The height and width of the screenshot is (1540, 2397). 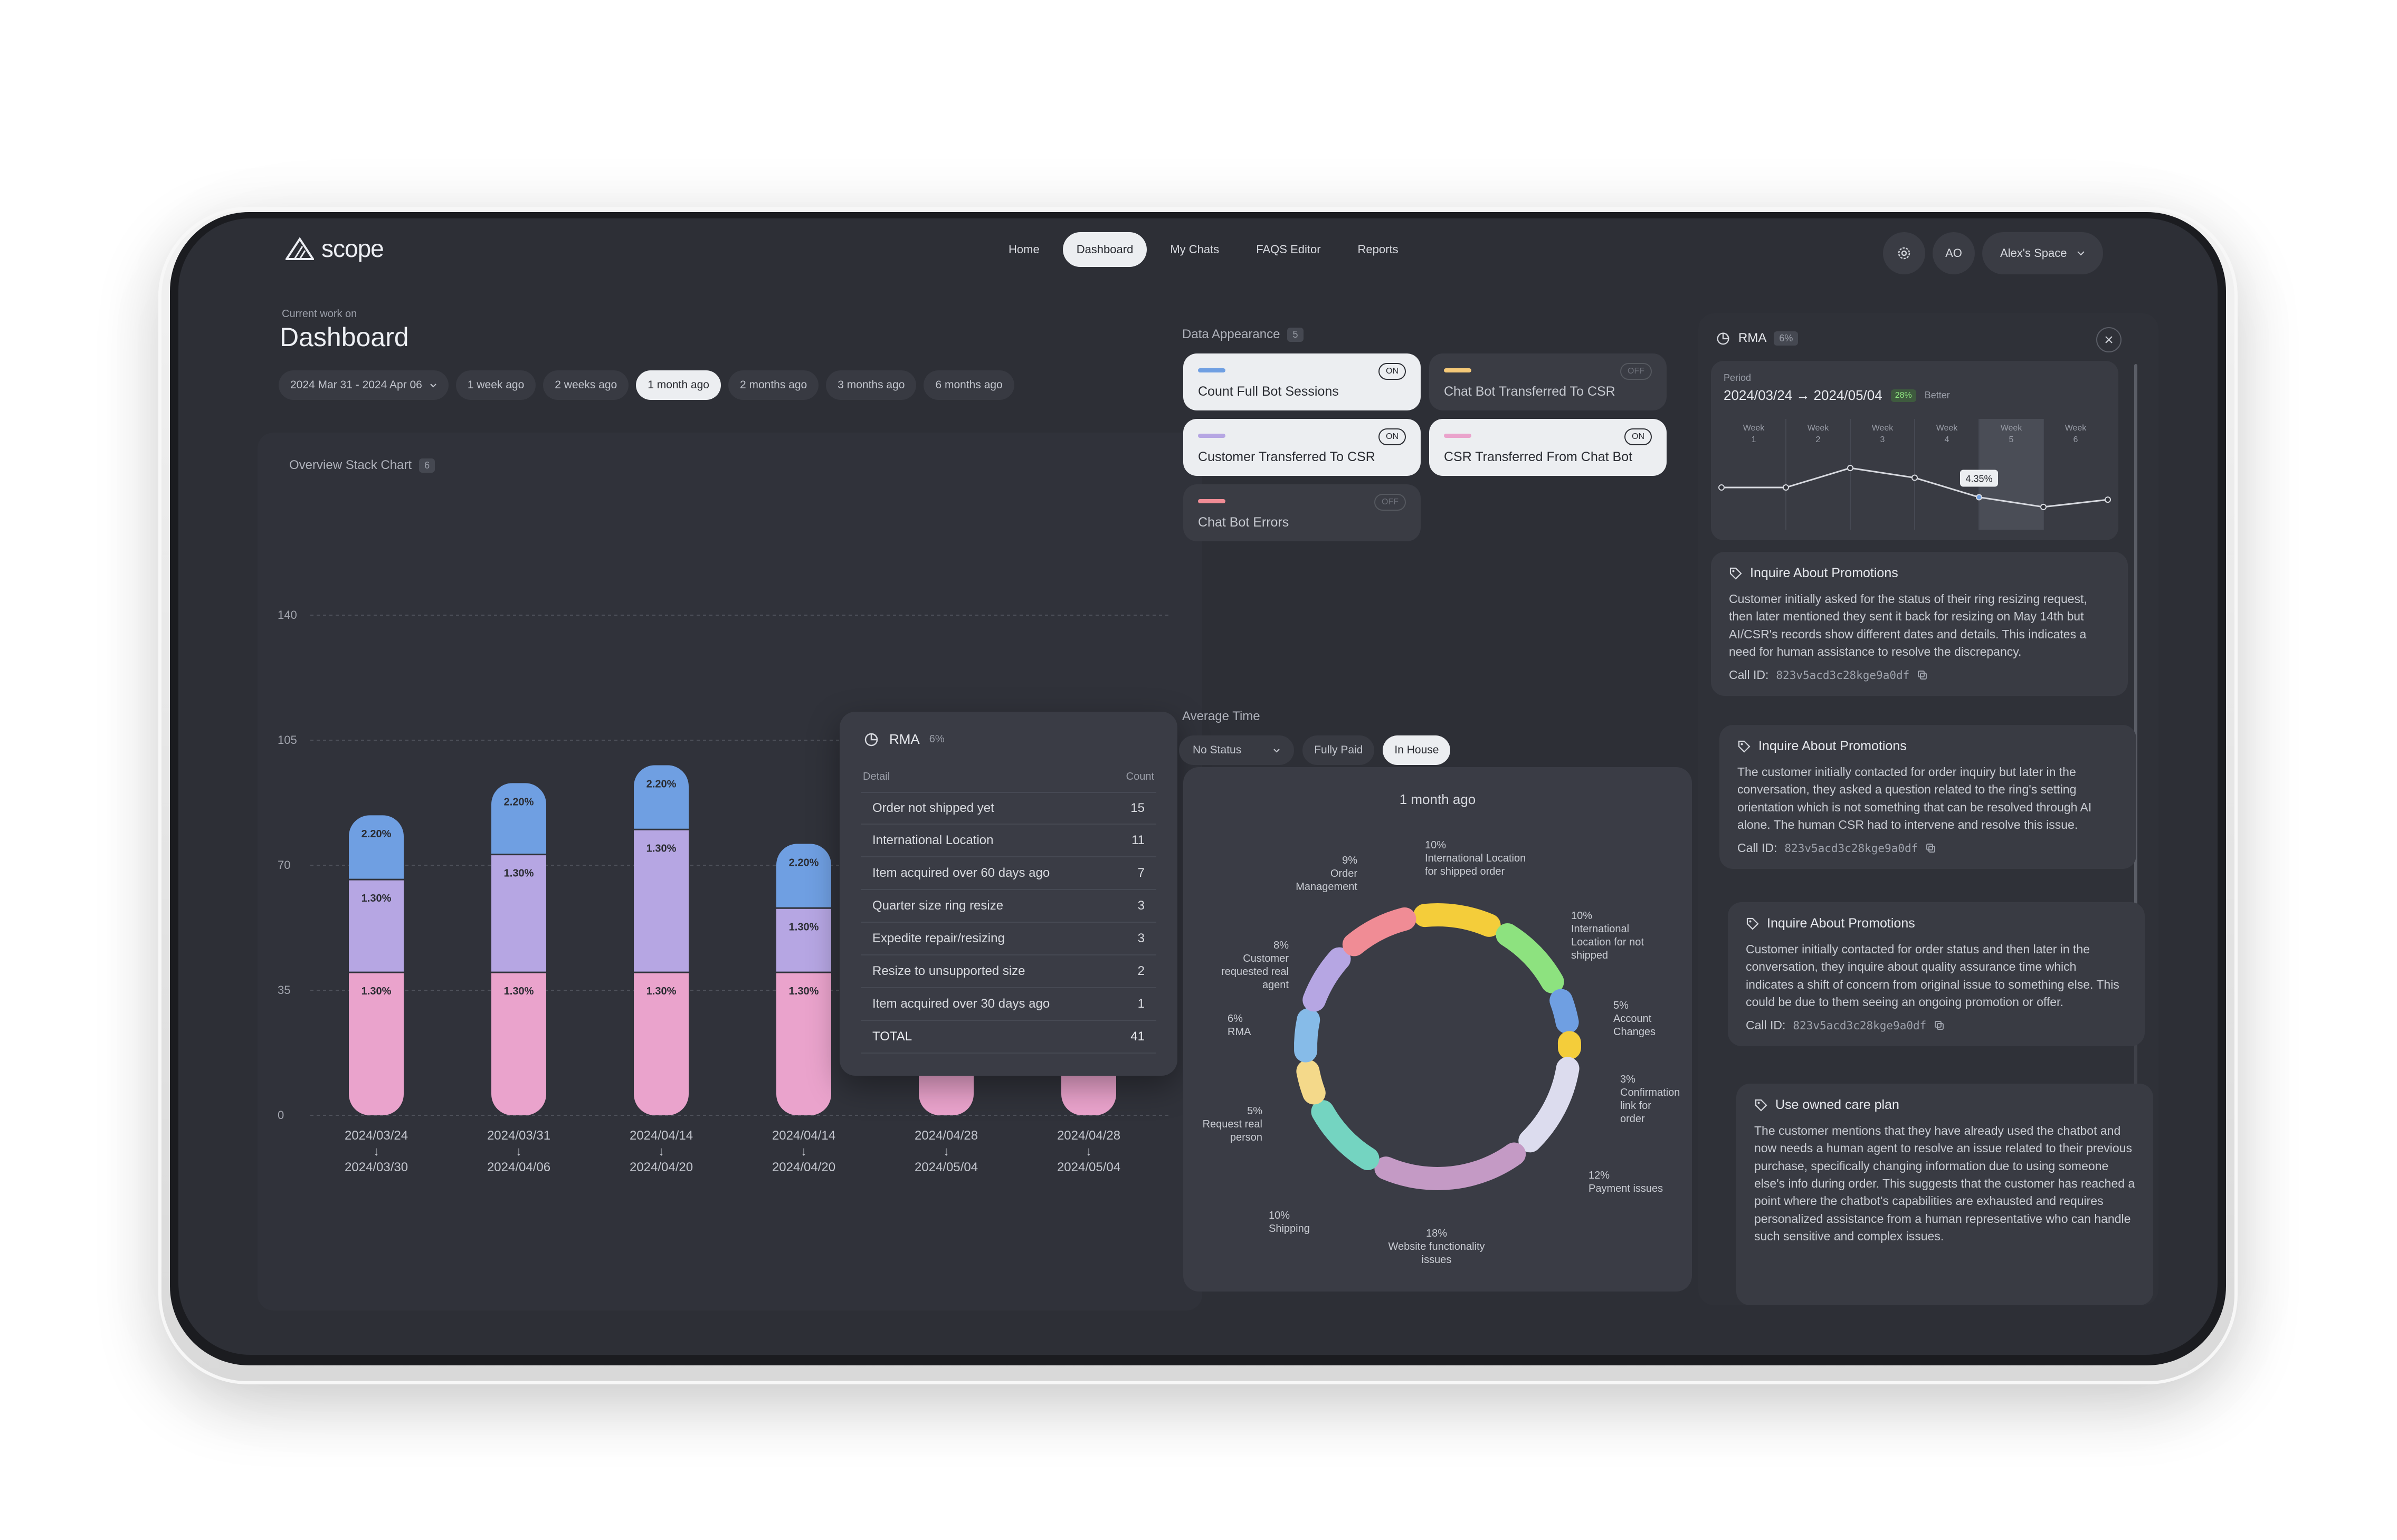 I want to click on col-count: Count, so click(x=1140, y=777).